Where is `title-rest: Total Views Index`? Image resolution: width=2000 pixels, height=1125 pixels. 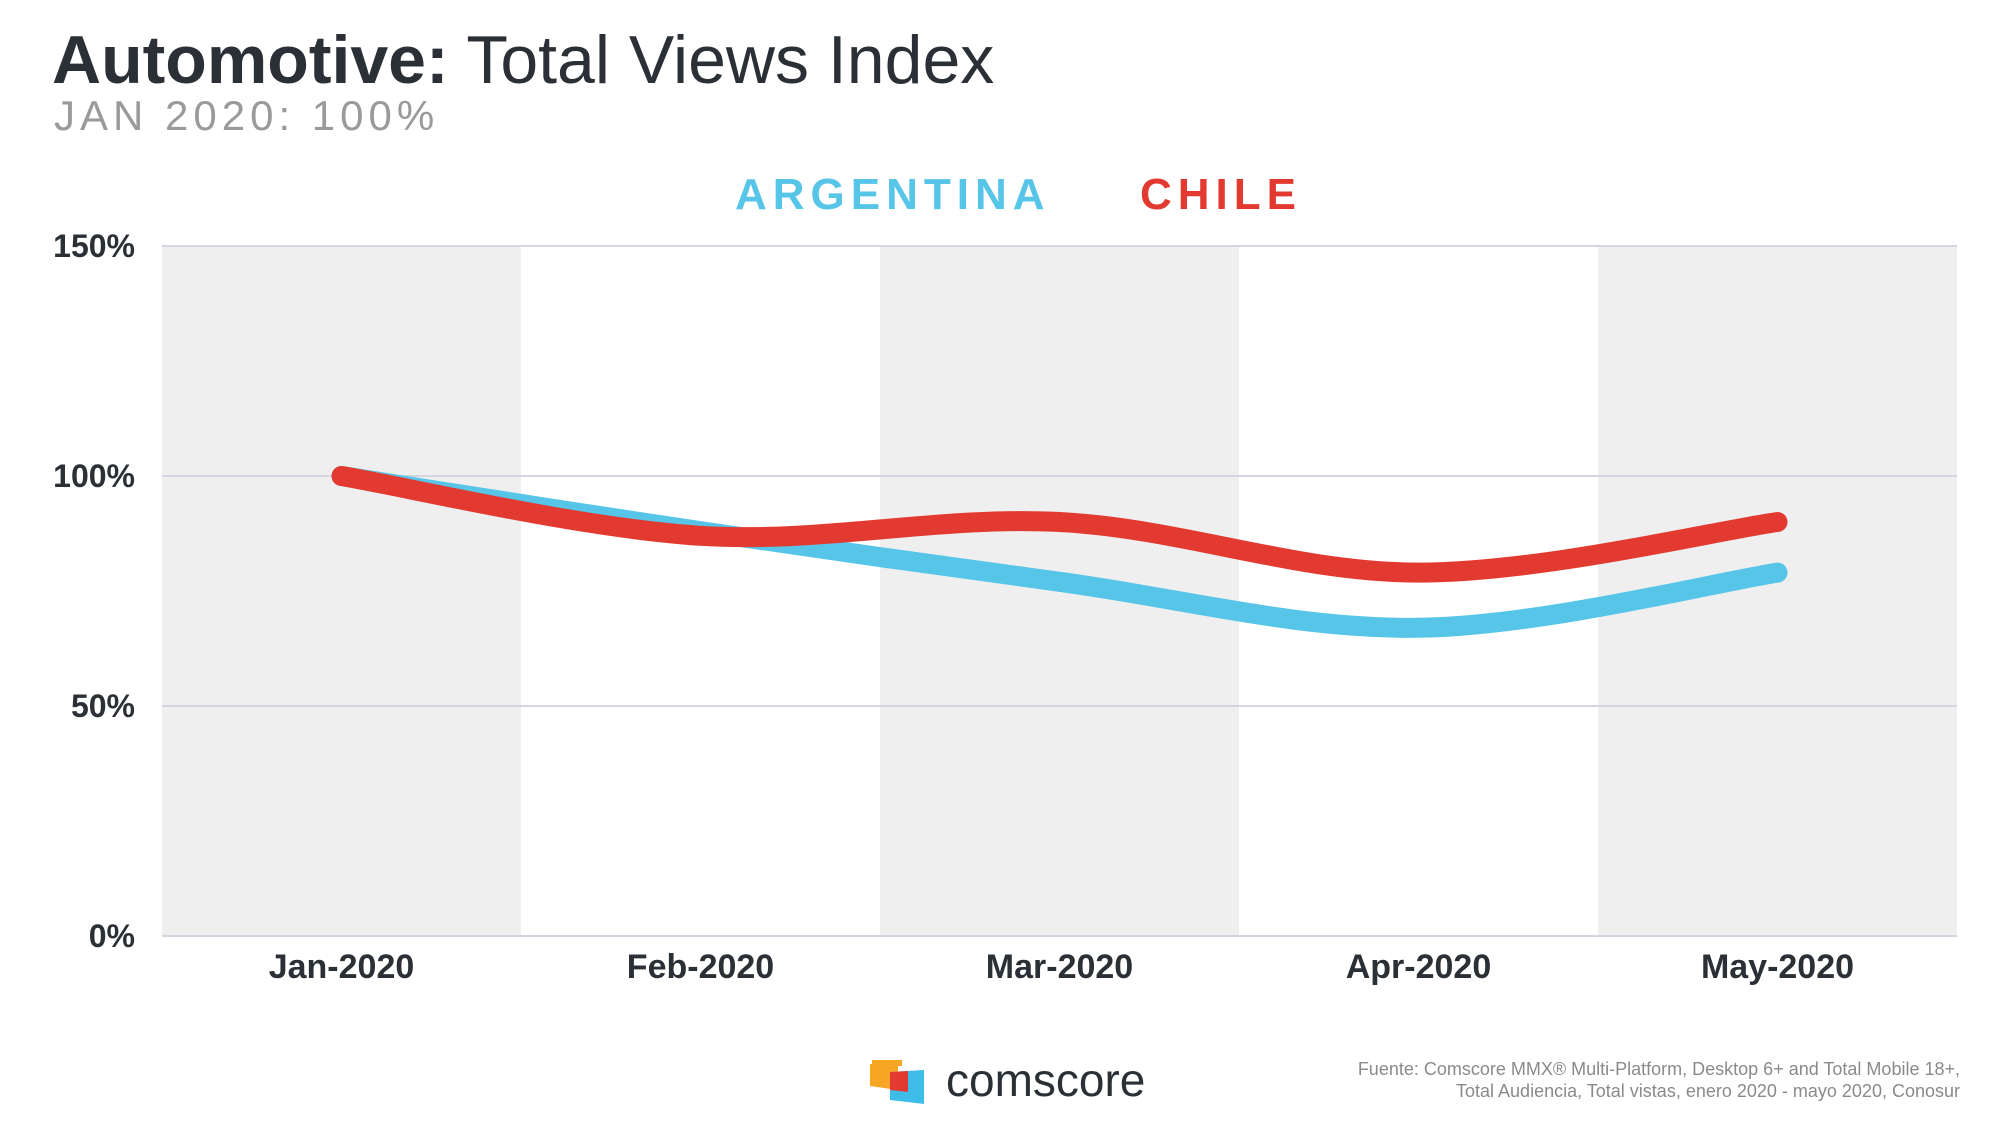 title-rest: Total Views Index is located at coordinates (730, 60).